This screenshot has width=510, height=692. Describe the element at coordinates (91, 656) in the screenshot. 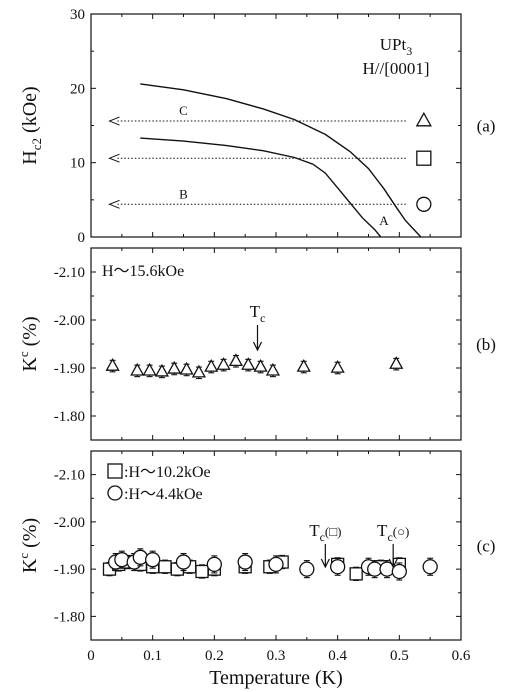

I see `x-tick-label: 0` at that location.